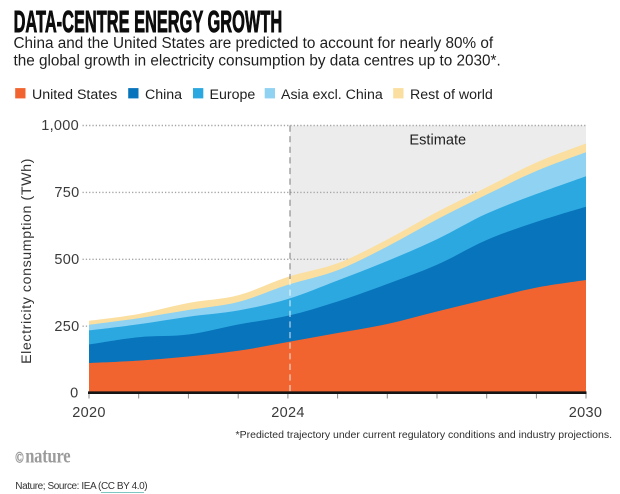 The width and height of the screenshot is (620, 494). What do you see at coordinates (437, 141) in the screenshot?
I see `svg-text: Estimate` at bounding box center [437, 141].